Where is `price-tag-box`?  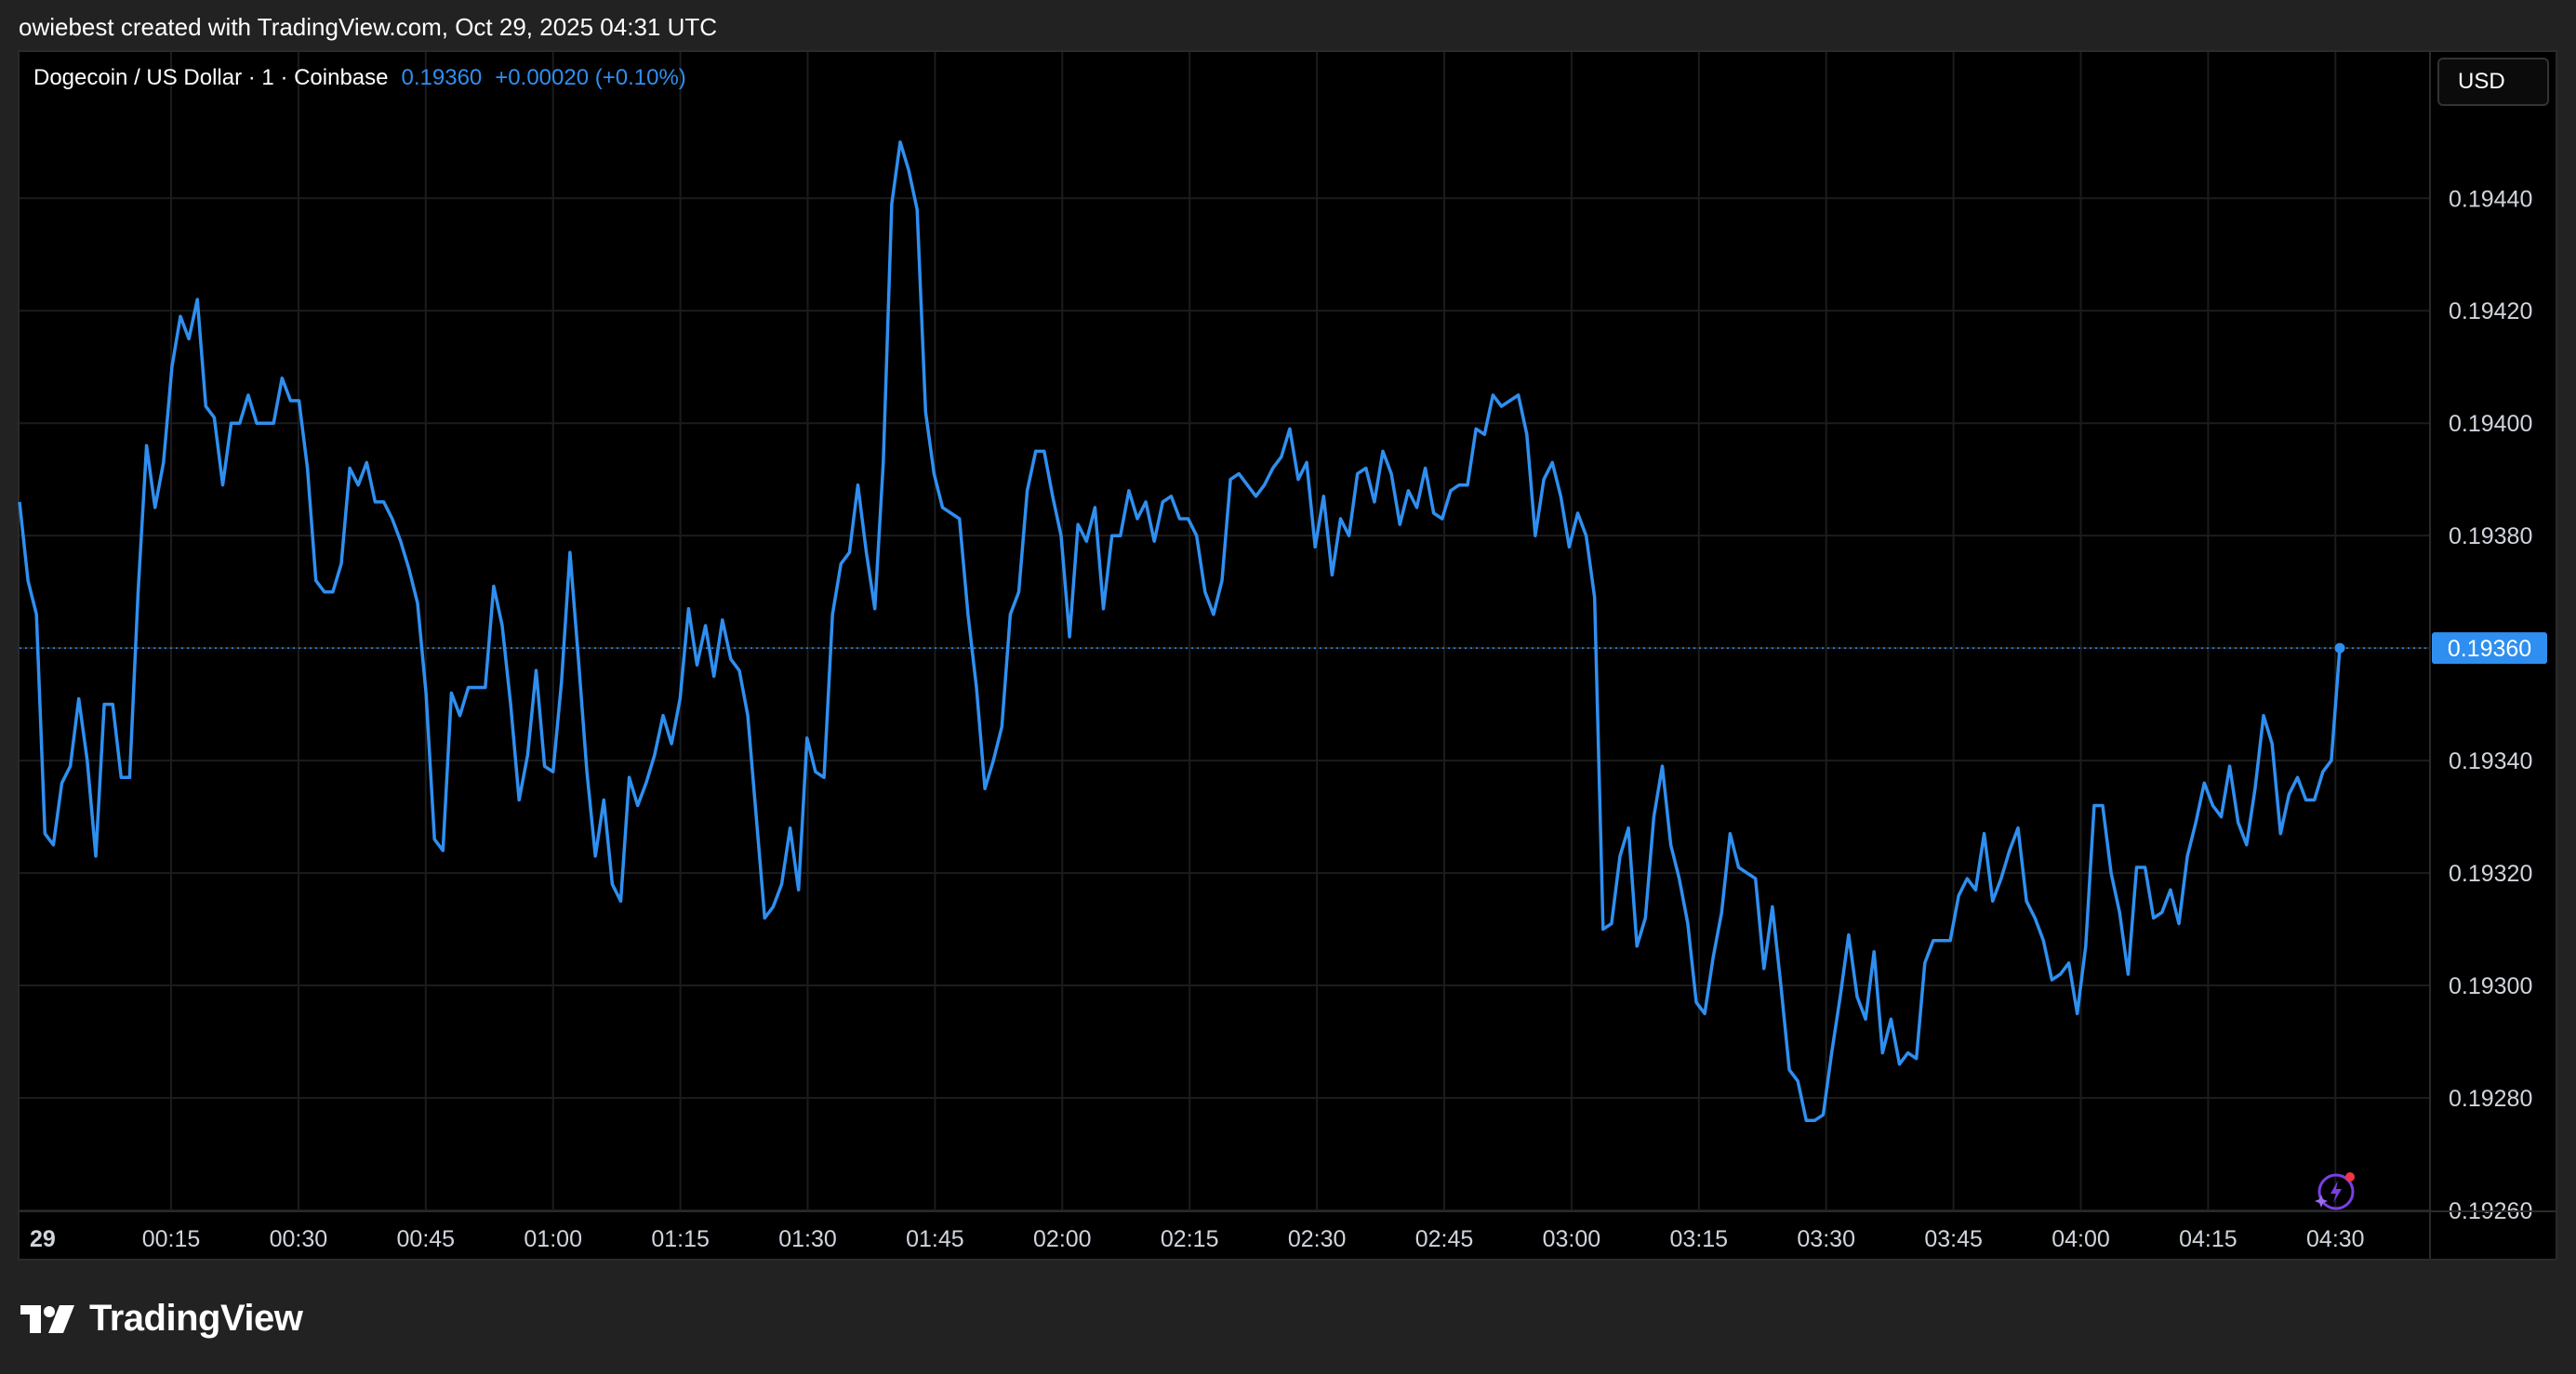 price-tag-box is located at coordinates (2489, 649).